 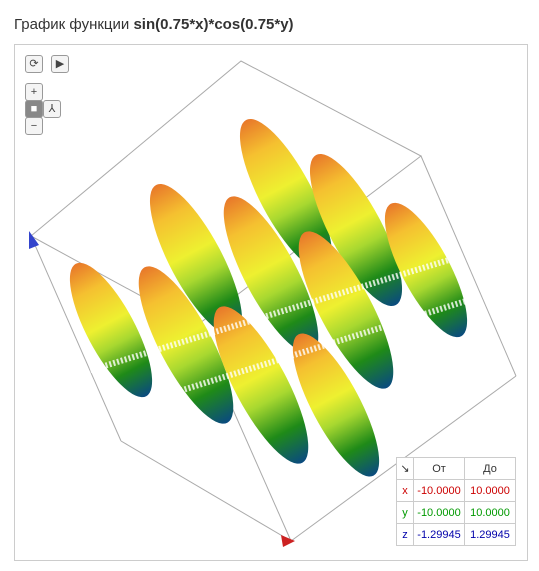 I want to click on axis-name: y, so click(x=405, y=512).